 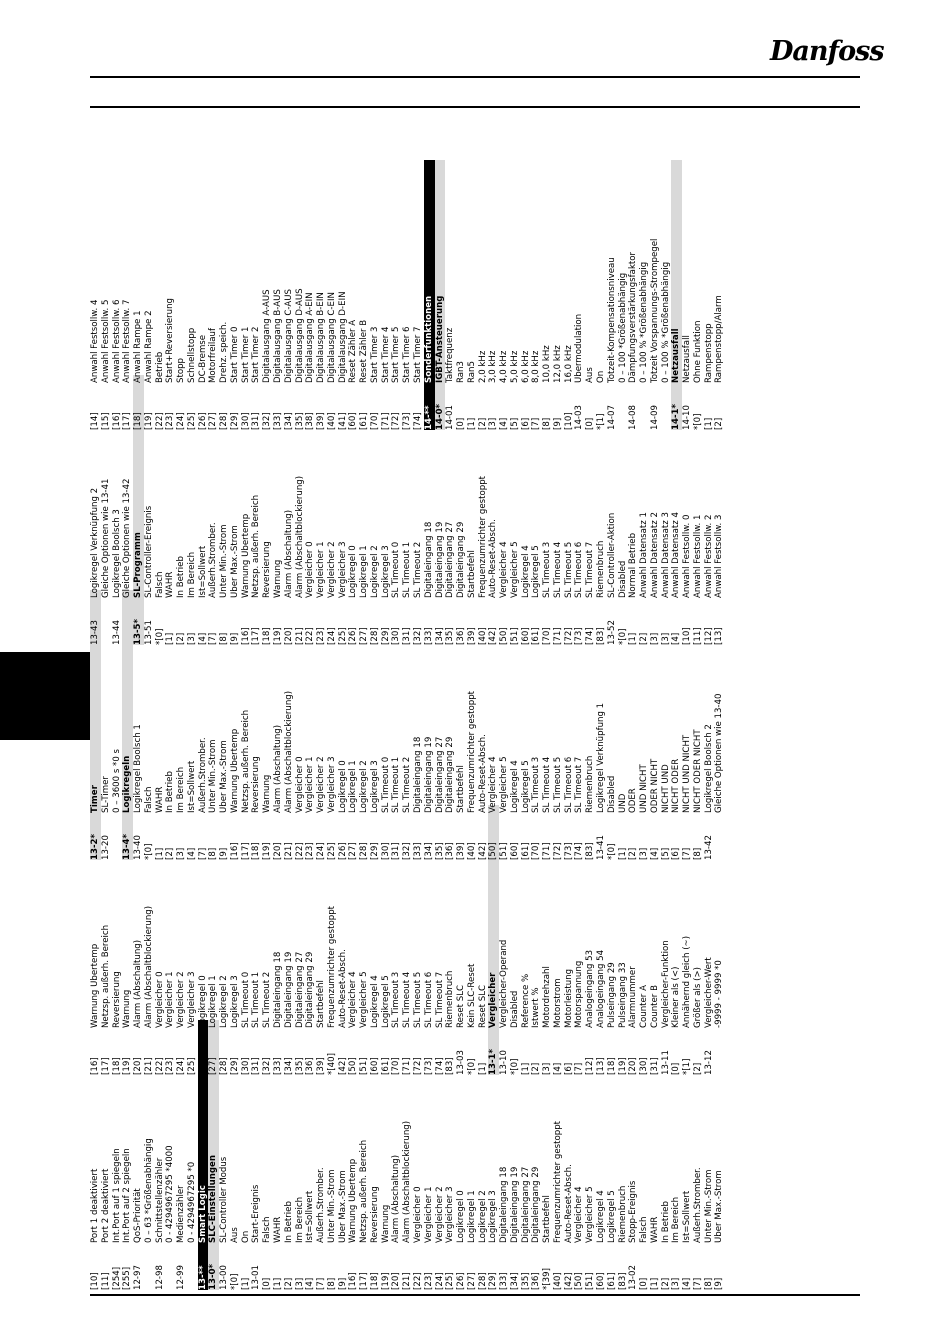 I want to click on parameter-row: [18] Anwahl Rampe 1, so click(x=138, y=295).